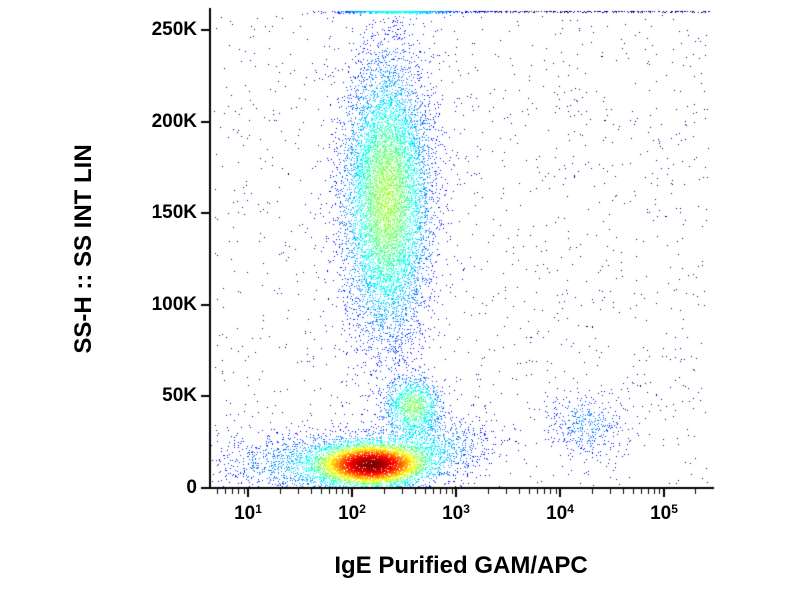 Image resolution: width=800 pixels, height=600 pixels. Describe the element at coordinates (456, 513) in the screenshot. I see `x-tick-label-1e3: 10³` at that location.